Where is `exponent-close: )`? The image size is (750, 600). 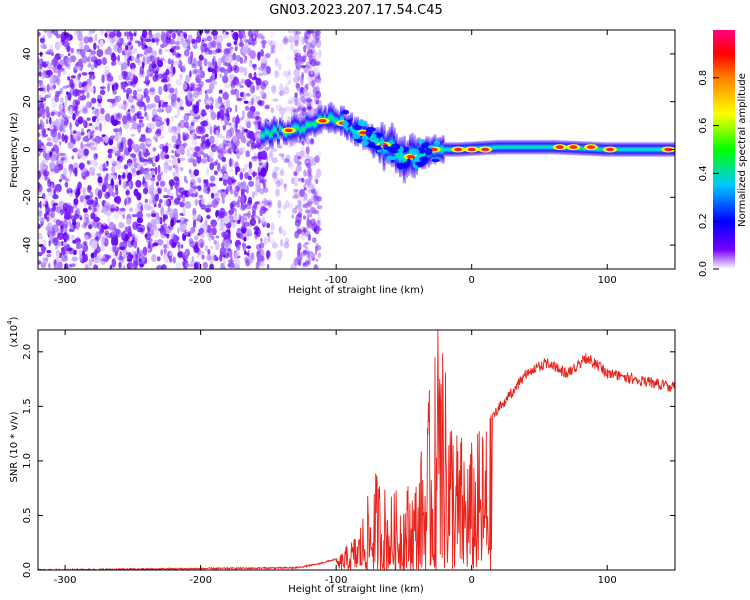
exponent-close: ) is located at coordinates (14, 318).